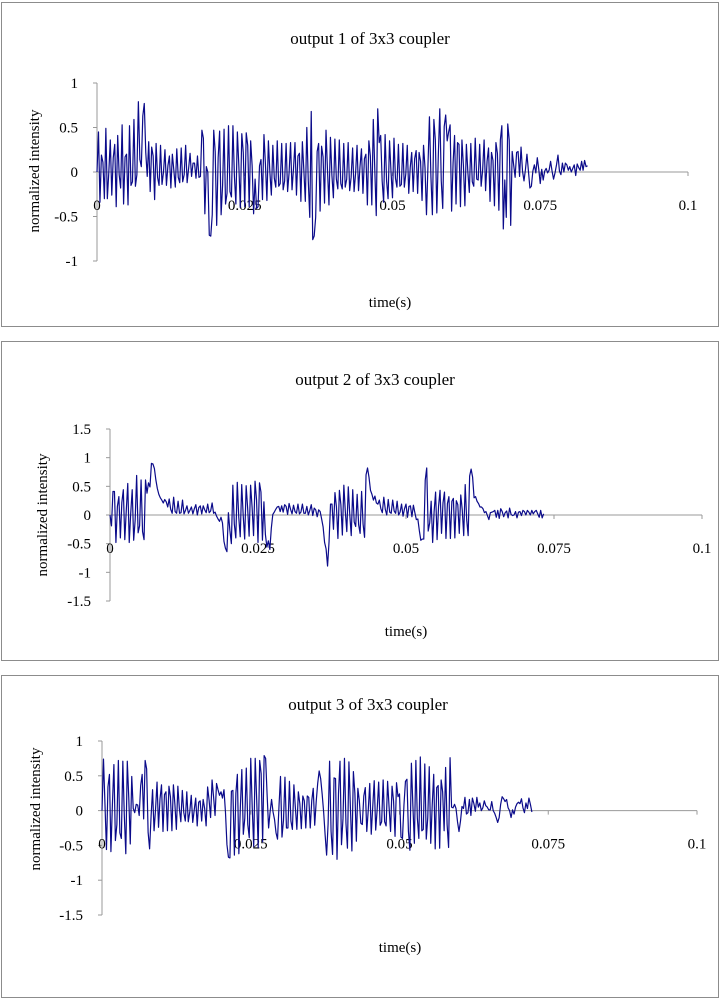 This screenshot has width=722, height=1000. What do you see at coordinates (71, 829) in the screenshot?
I see `y-tick-labels: 1 0.5 0 -0.5 -1 -1.5` at bounding box center [71, 829].